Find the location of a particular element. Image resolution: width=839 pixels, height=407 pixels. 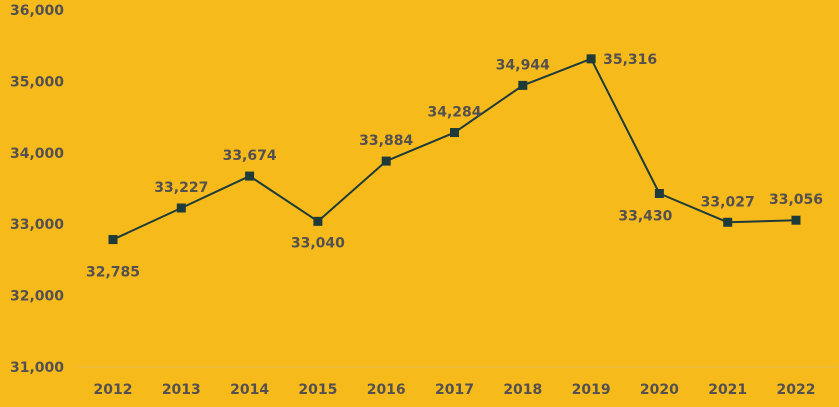

data-label: 34,944 is located at coordinates (523, 65).